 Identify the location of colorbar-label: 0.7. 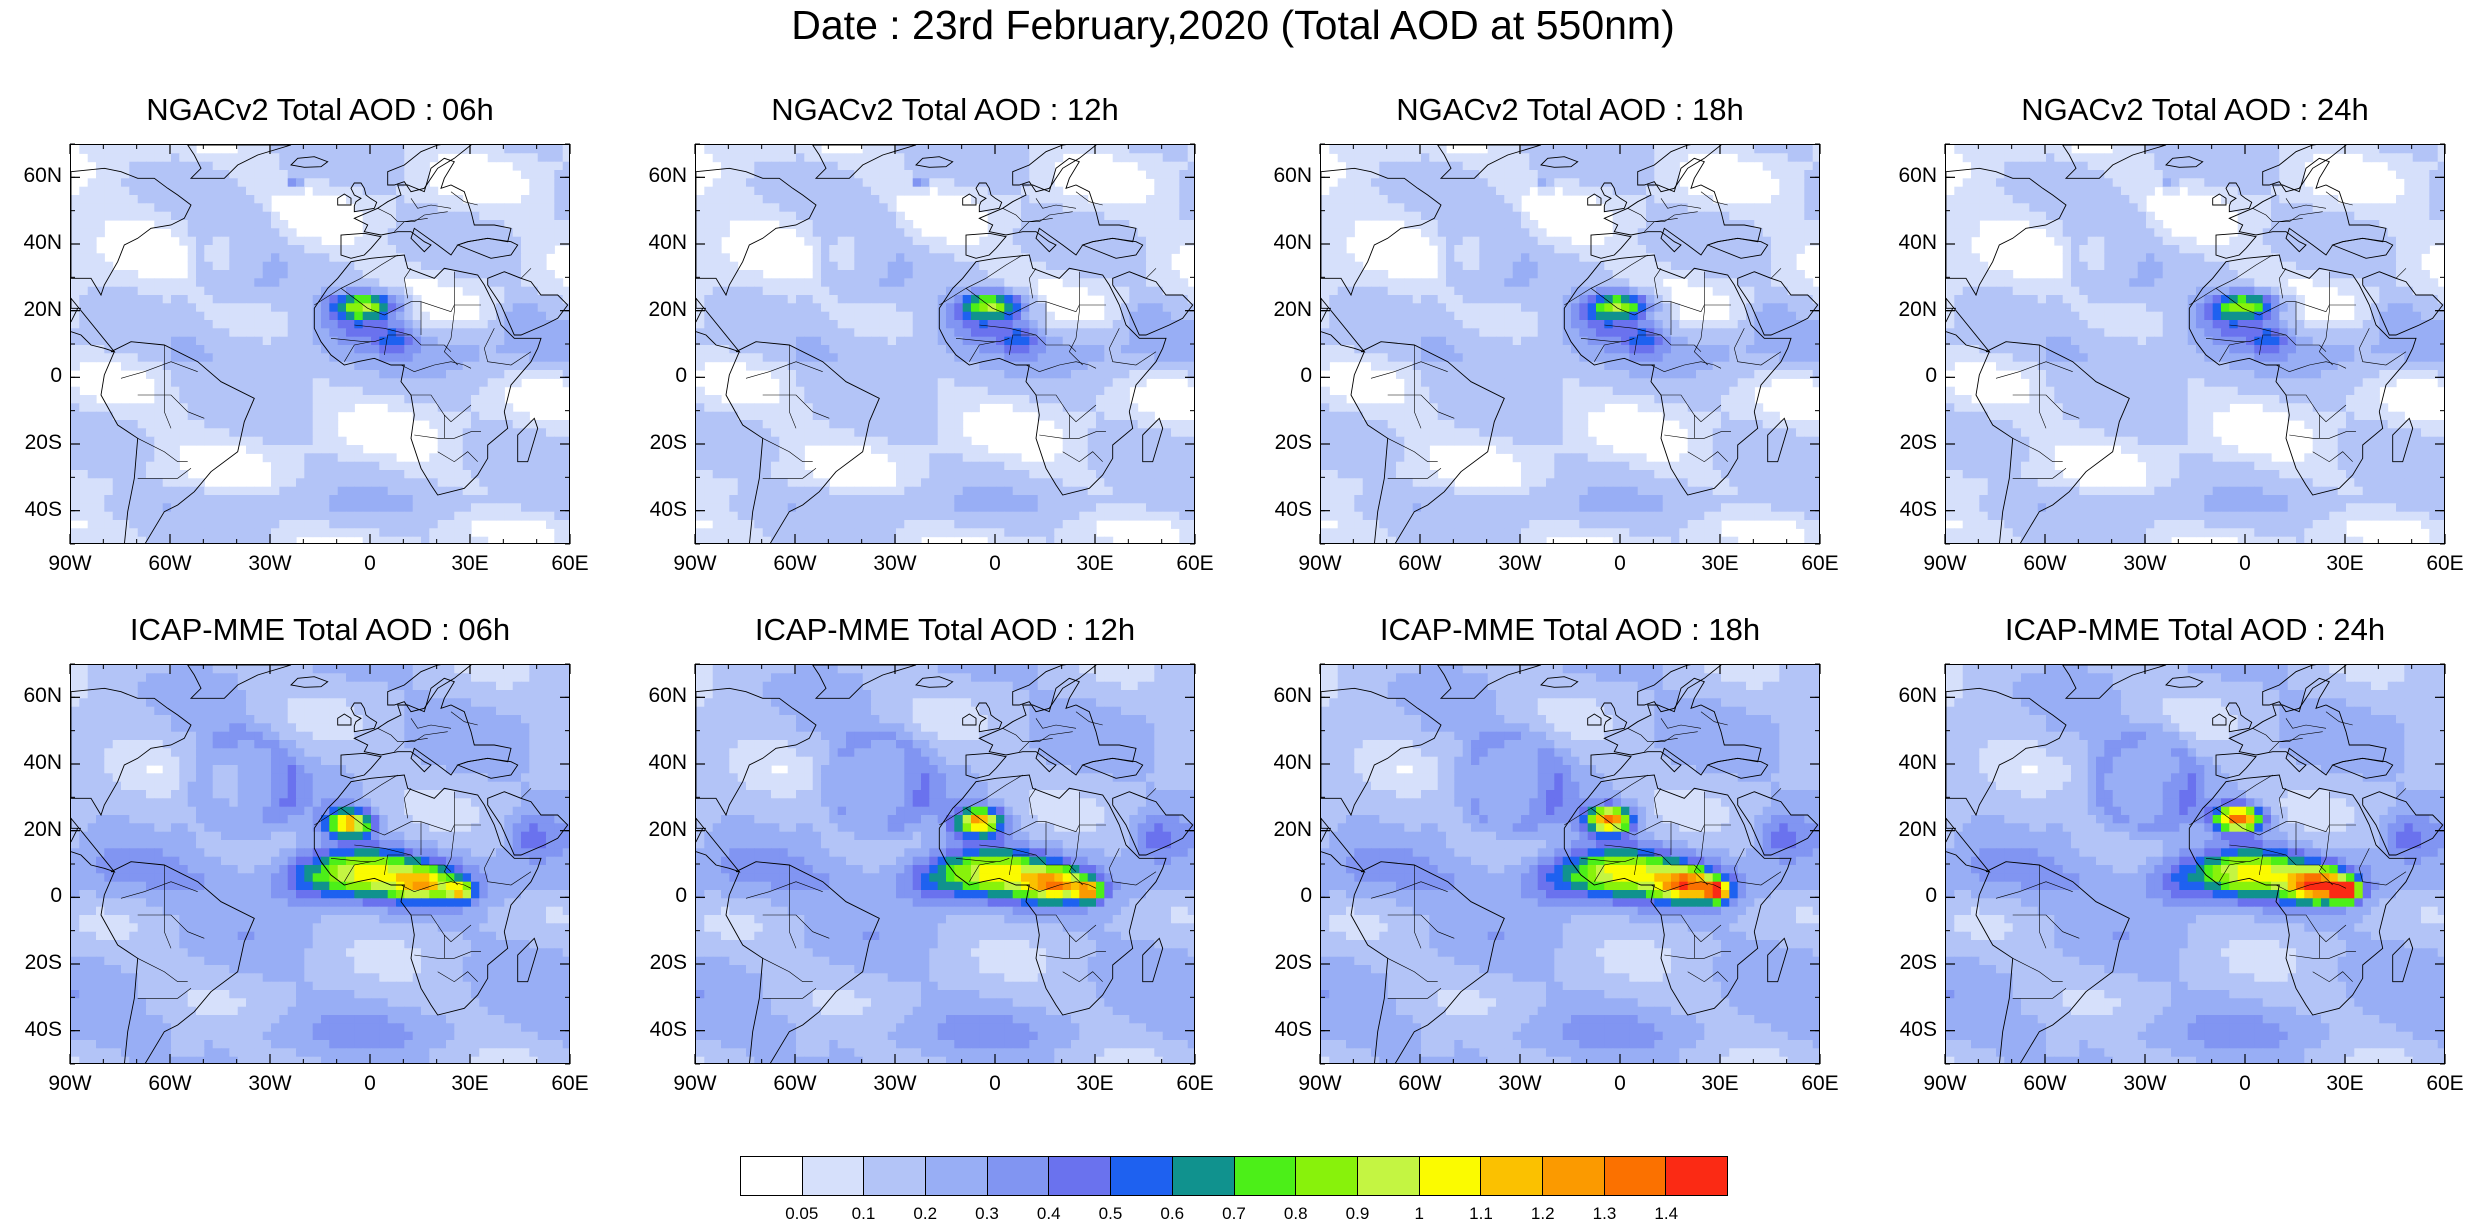
(1234, 1214).